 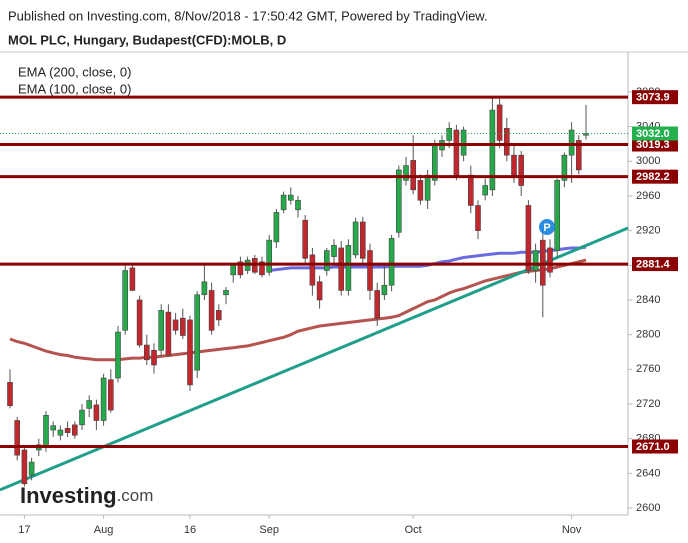 I want to click on price-label: 3073.9, so click(x=653, y=98).